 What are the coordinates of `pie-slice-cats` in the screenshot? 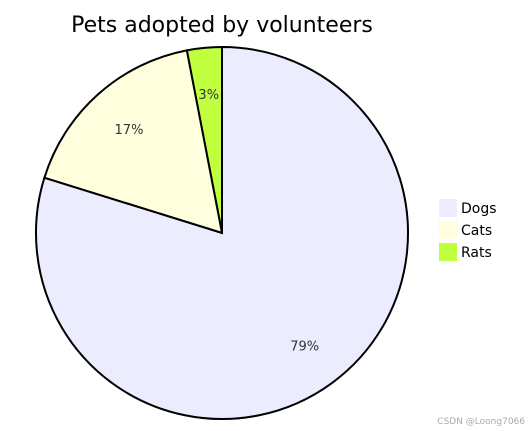 It's located at (133, 142).